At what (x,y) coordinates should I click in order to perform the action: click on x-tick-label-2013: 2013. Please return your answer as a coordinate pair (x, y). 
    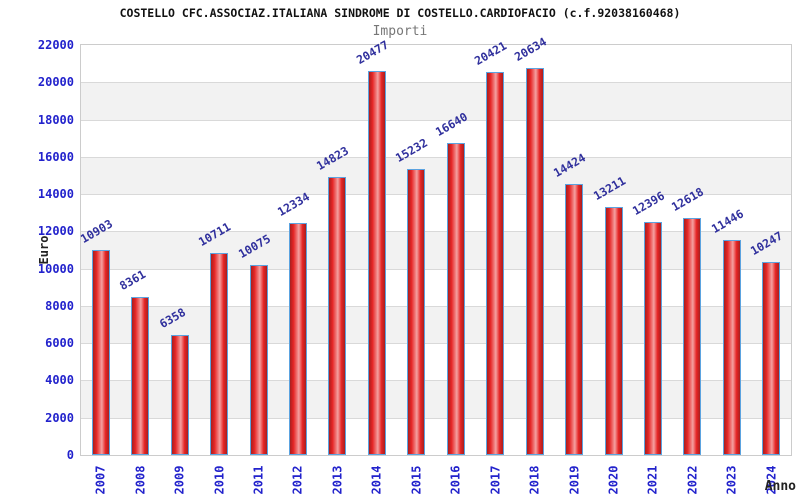
    Looking at the image, I should click on (337, 480).